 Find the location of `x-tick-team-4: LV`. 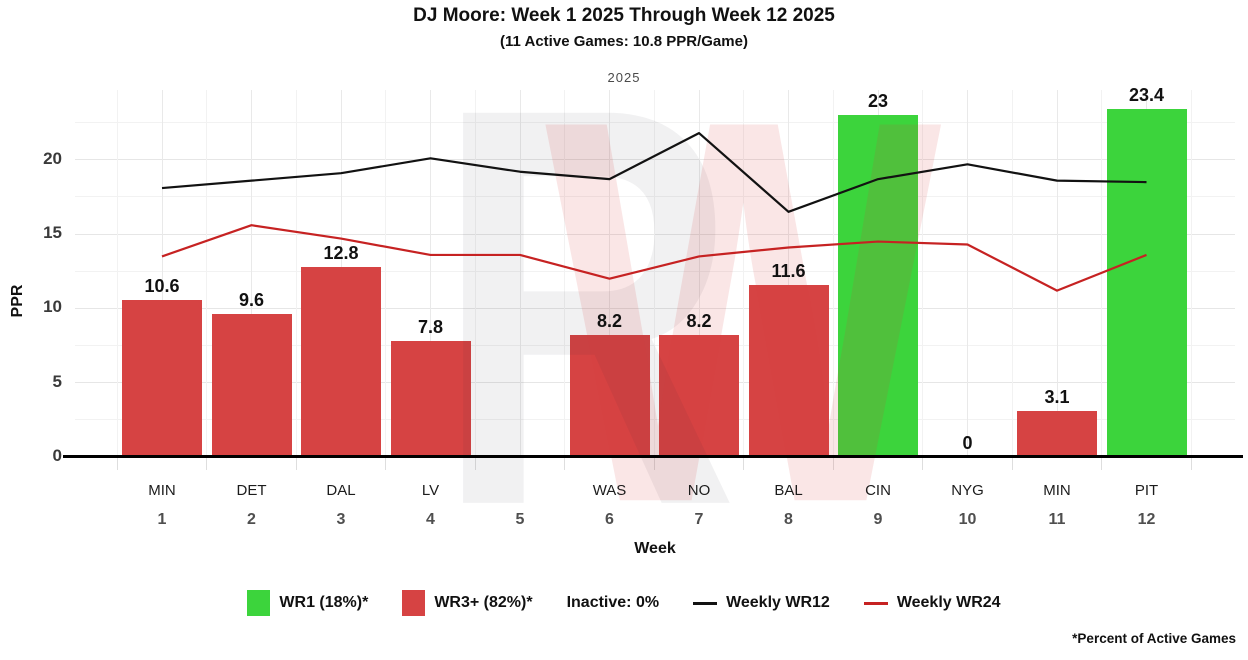

x-tick-team-4: LV is located at coordinates (430, 490).